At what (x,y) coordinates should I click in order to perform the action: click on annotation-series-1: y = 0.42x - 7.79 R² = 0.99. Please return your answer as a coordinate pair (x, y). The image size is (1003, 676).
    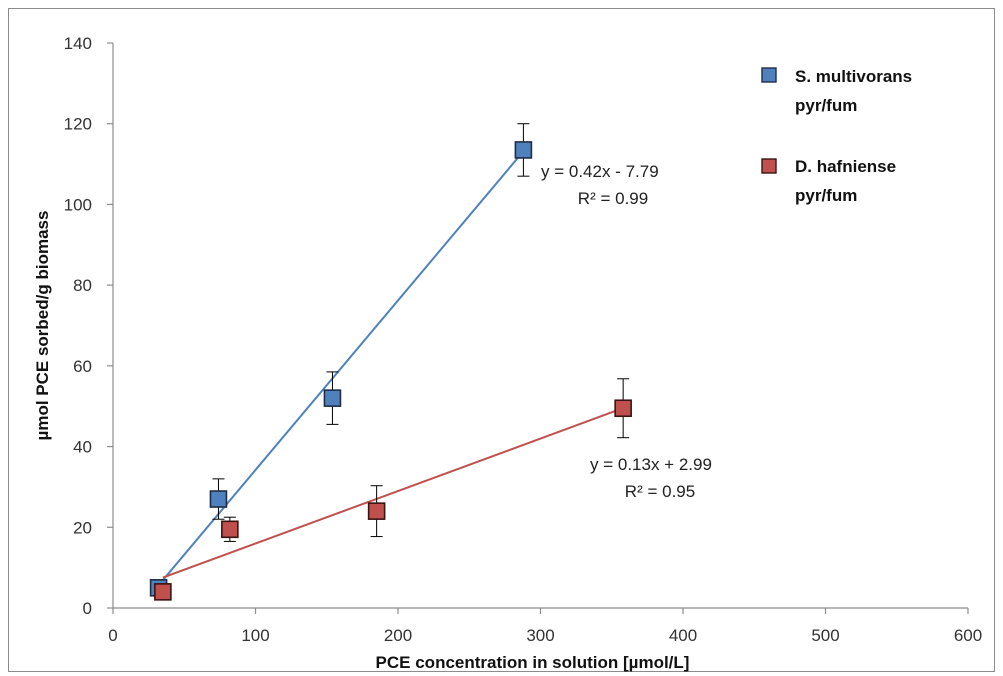
    Looking at the image, I should click on (600, 185).